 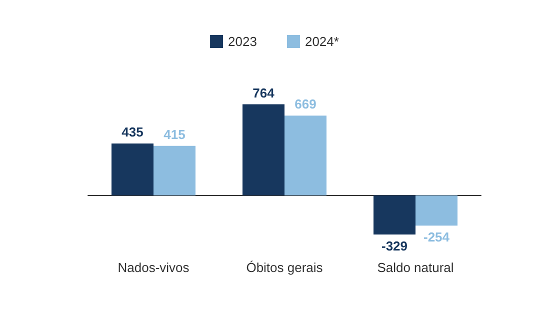 What do you see at coordinates (436, 237) in the screenshot?
I see `data-label: -254` at bounding box center [436, 237].